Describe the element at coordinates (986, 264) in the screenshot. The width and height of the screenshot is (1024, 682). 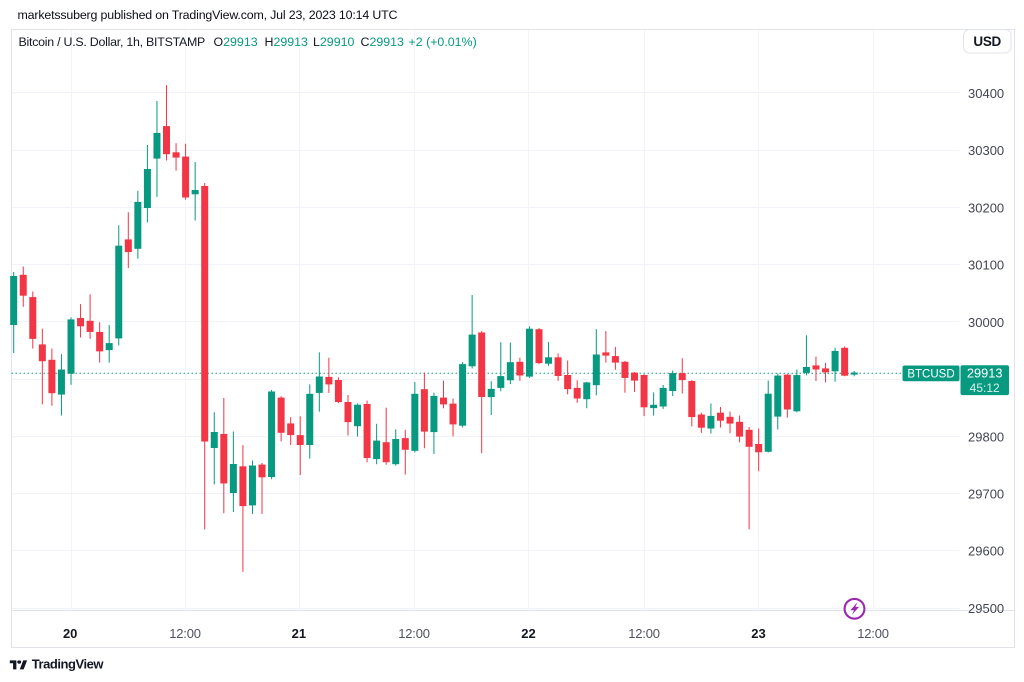
I see `svg-text: 30100` at that location.